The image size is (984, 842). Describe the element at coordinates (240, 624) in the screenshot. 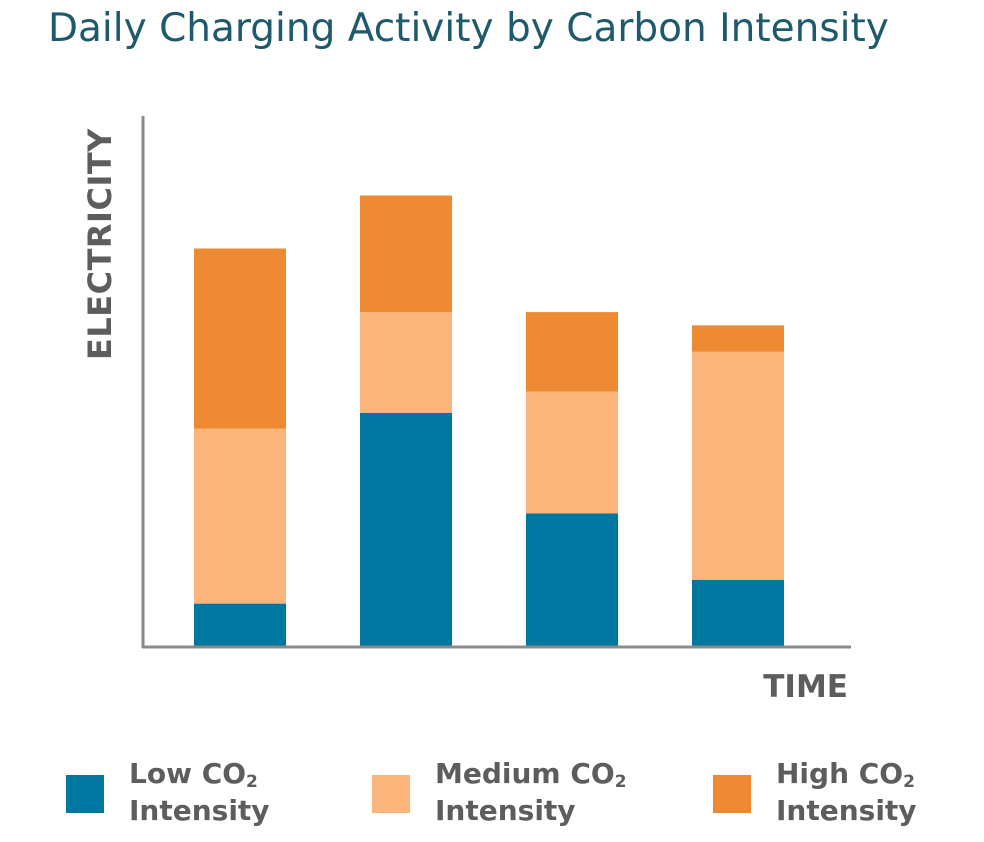

I see `bar-1-low` at that location.